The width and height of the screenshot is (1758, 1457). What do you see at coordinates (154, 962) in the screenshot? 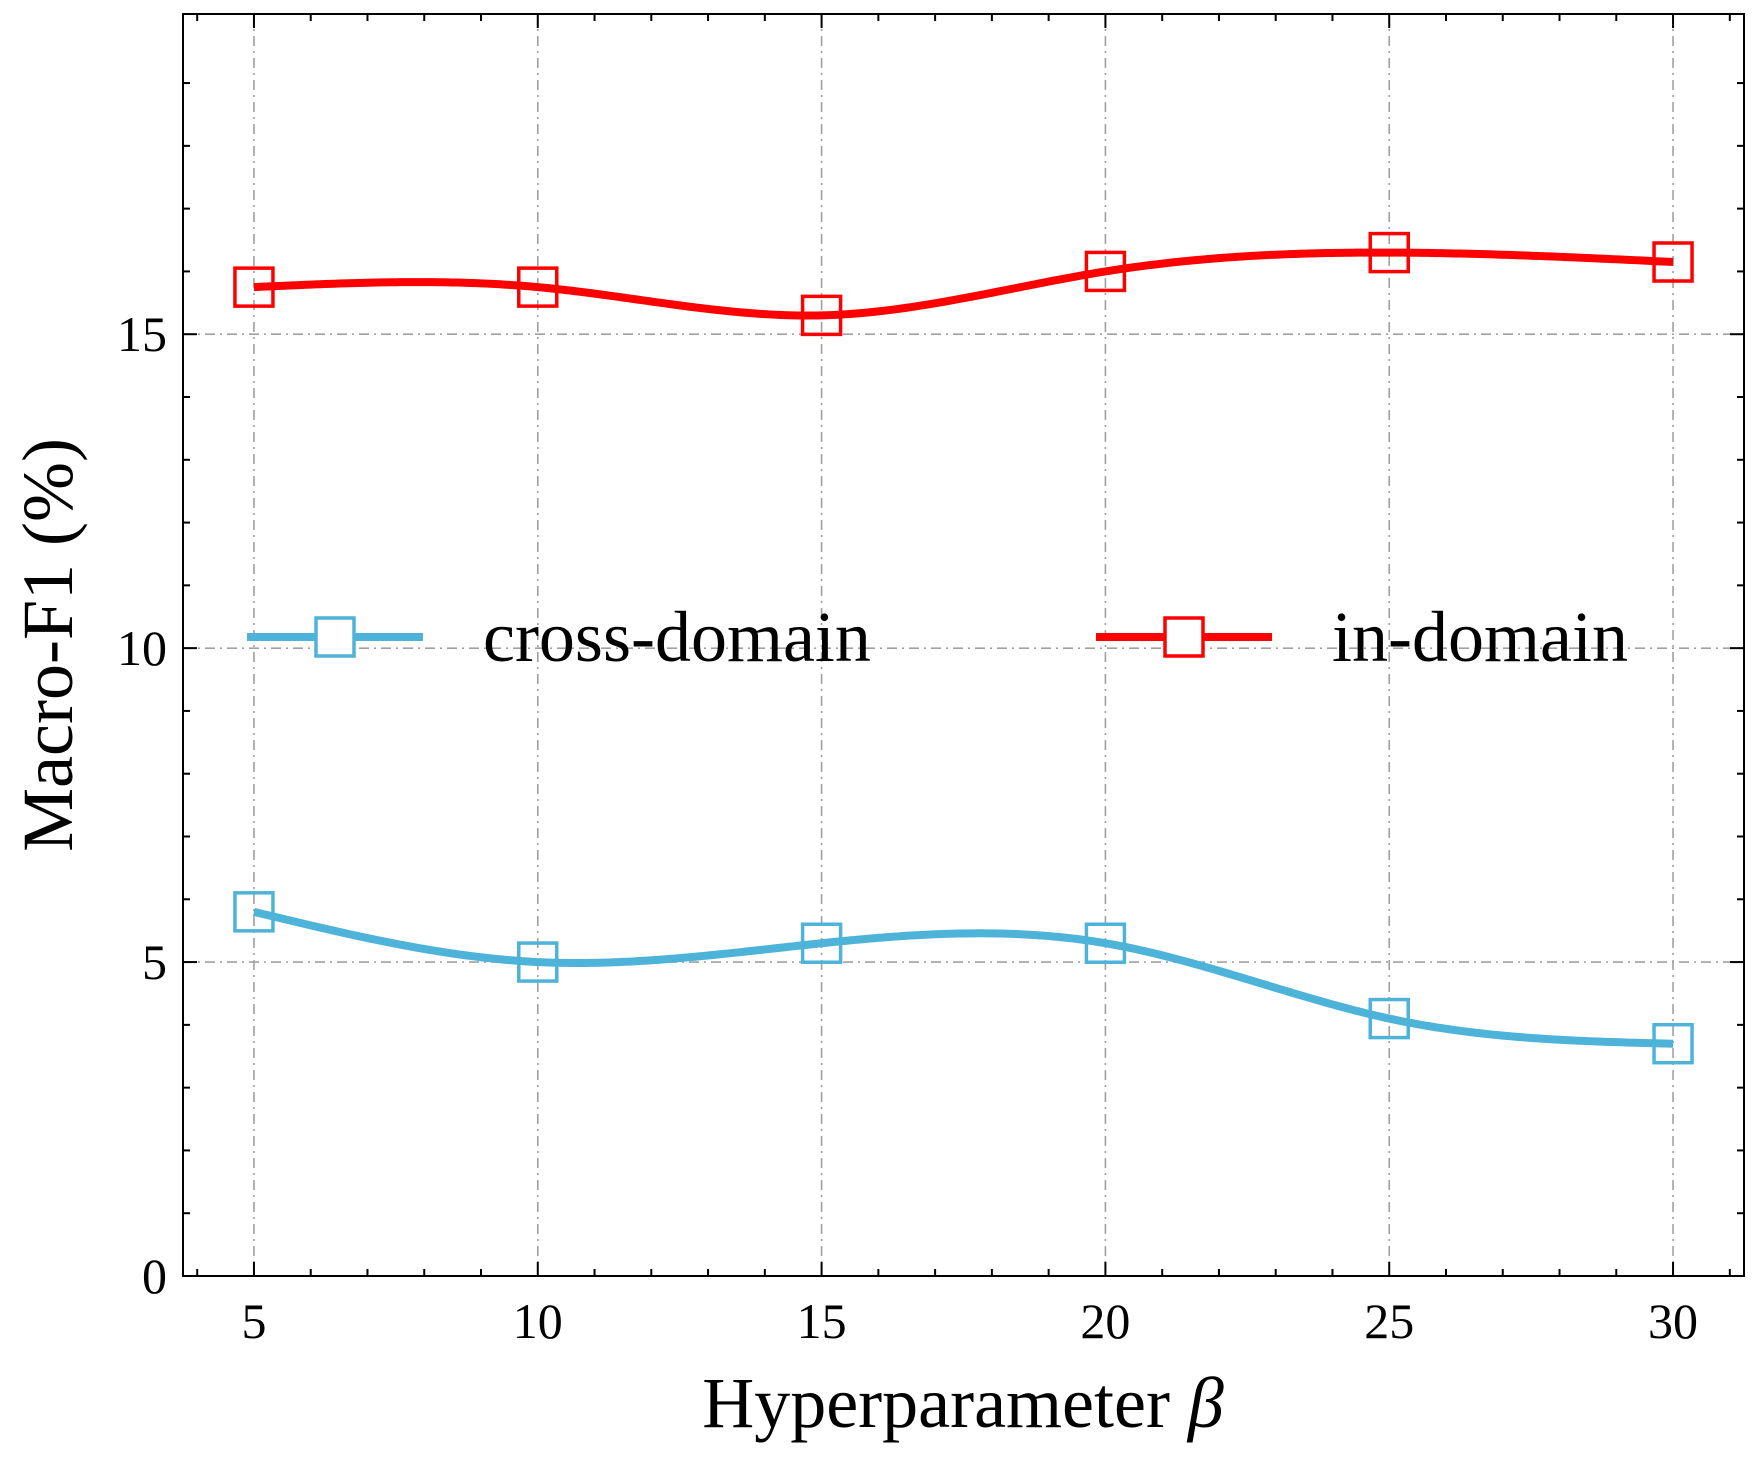
I see `y-tick-label: 5` at bounding box center [154, 962].